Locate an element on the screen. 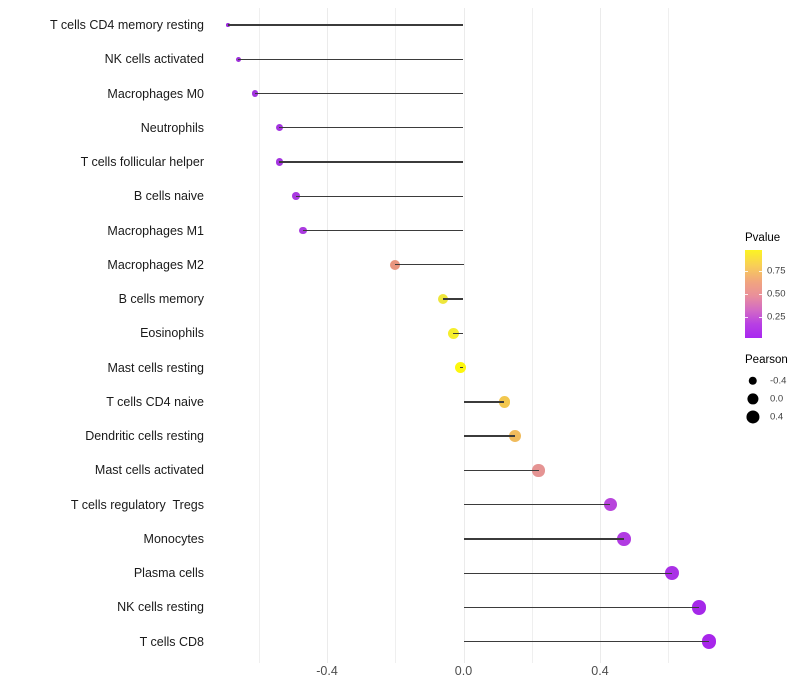 This screenshot has height=700, width=800. x-axis-tick-label: 0.4 is located at coordinates (600, 671).